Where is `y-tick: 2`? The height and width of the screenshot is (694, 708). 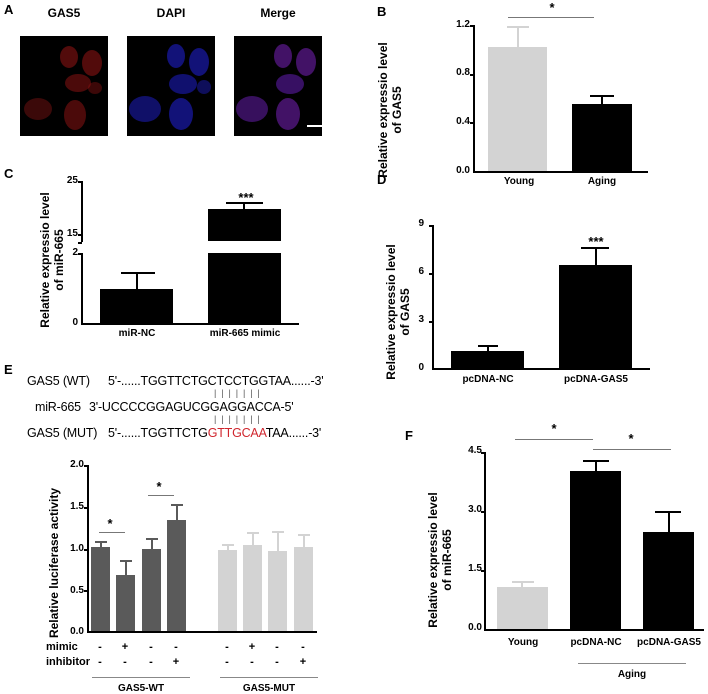
y-tick: 2 is located at coordinates (75, 252).